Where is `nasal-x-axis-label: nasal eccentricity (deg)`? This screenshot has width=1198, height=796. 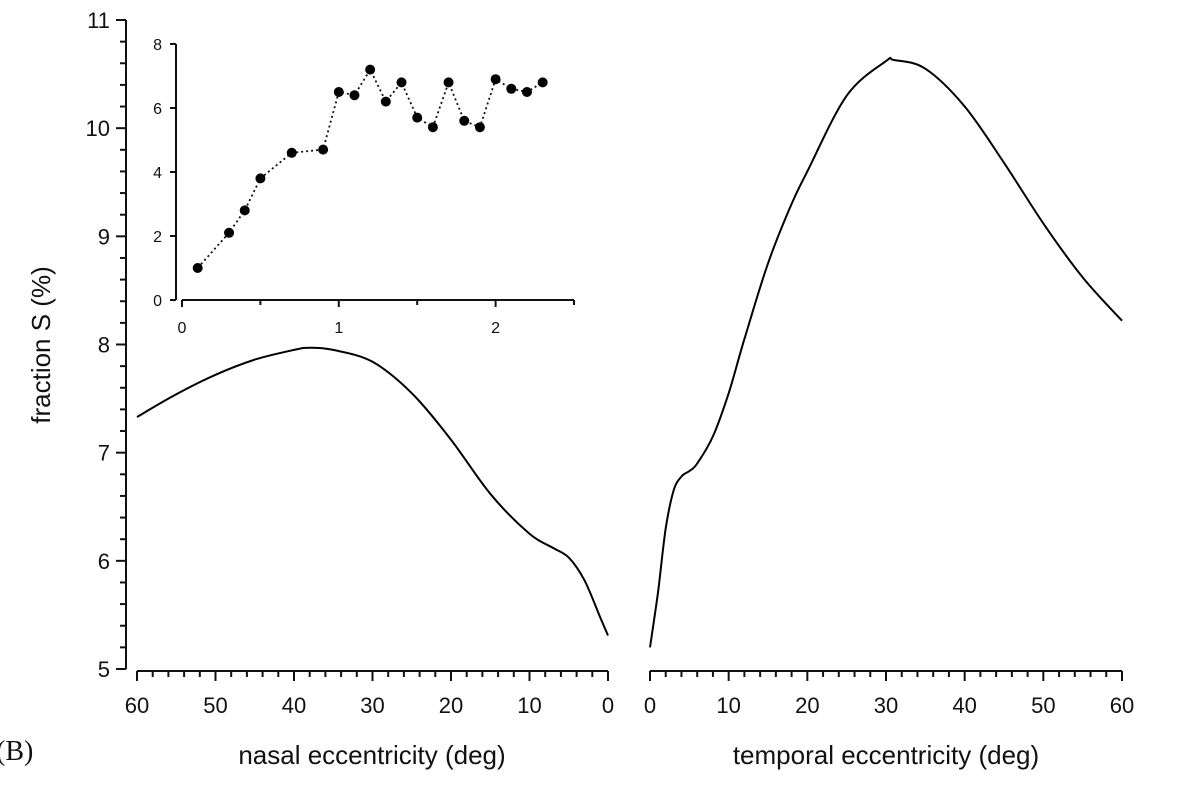 nasal-x-axis-label: nasal eccentricity (deg) is located at coordinates (371, 755).